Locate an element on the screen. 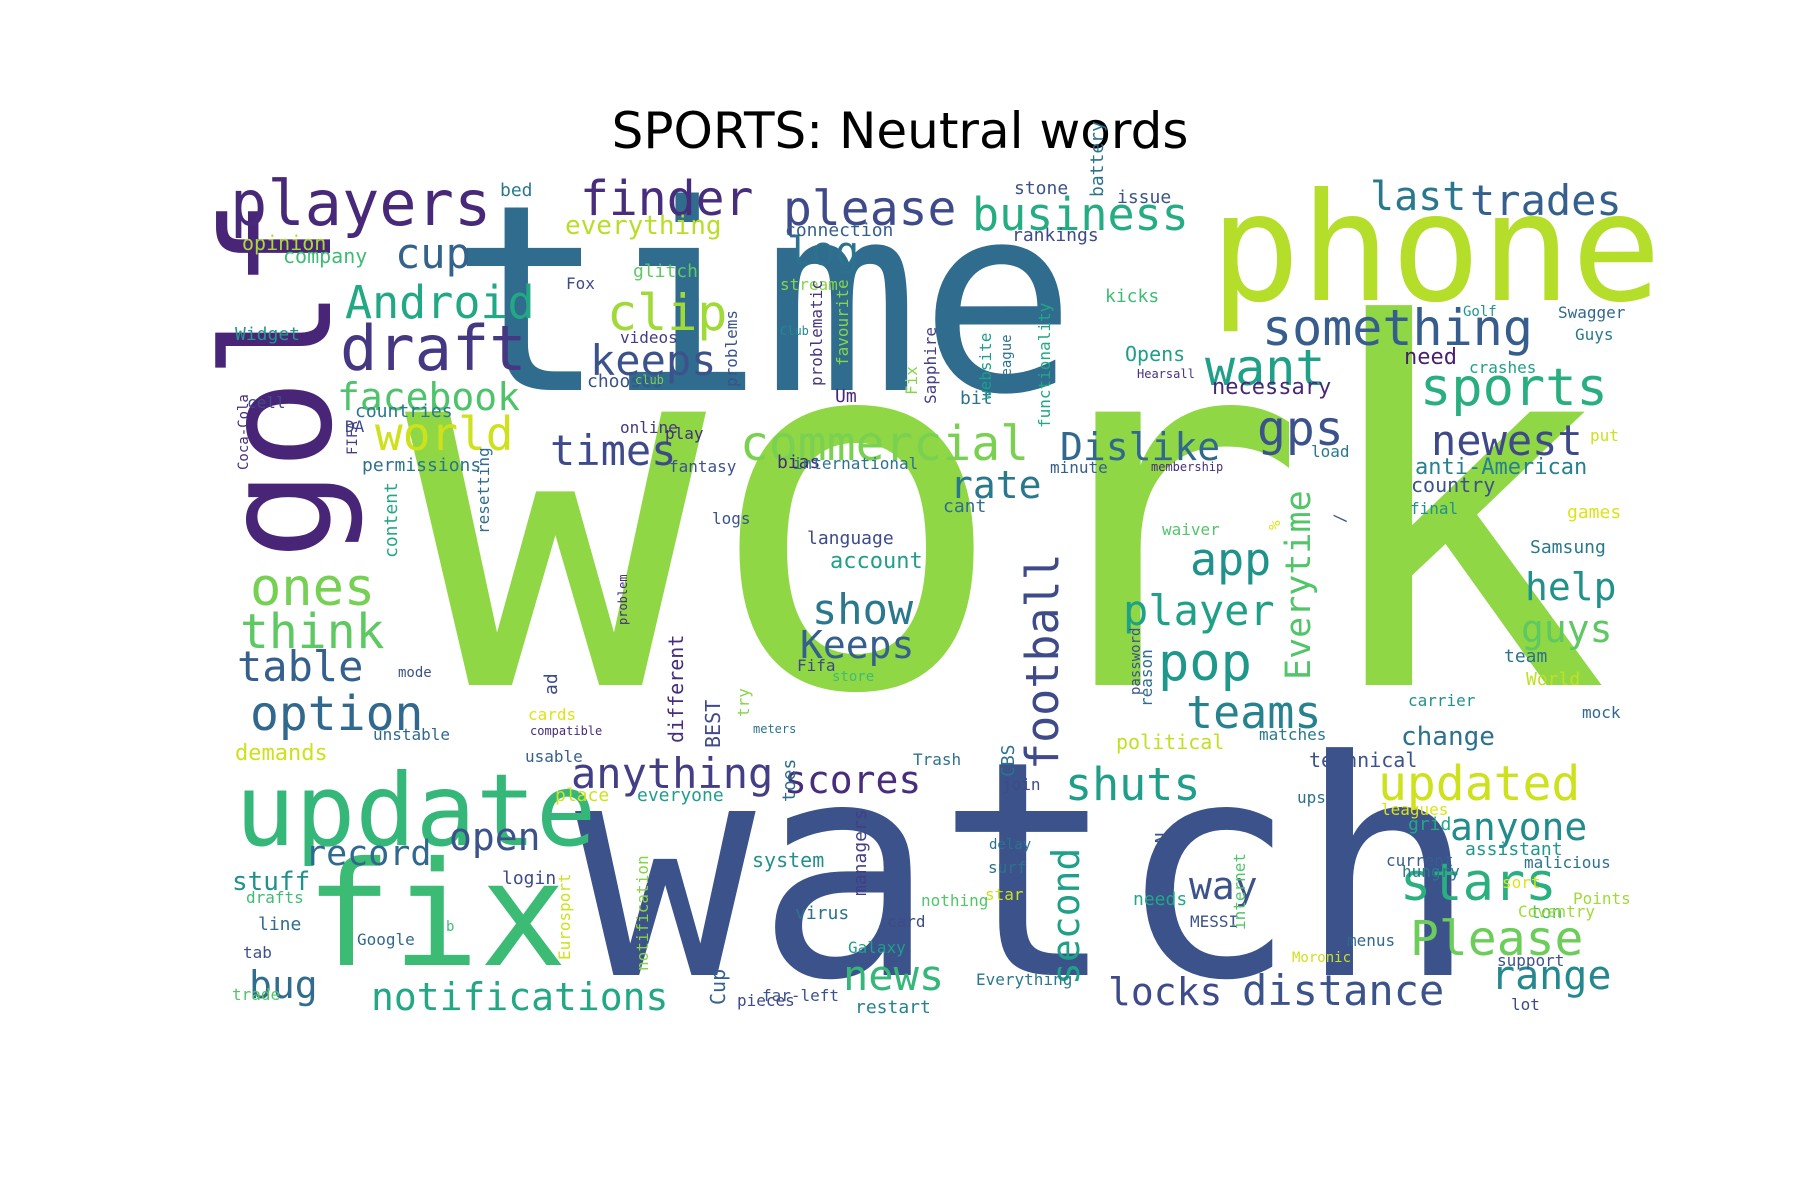 This screenshot has height=1200, width=1800. word-83: Golf is located at coordinates (1480, 312).